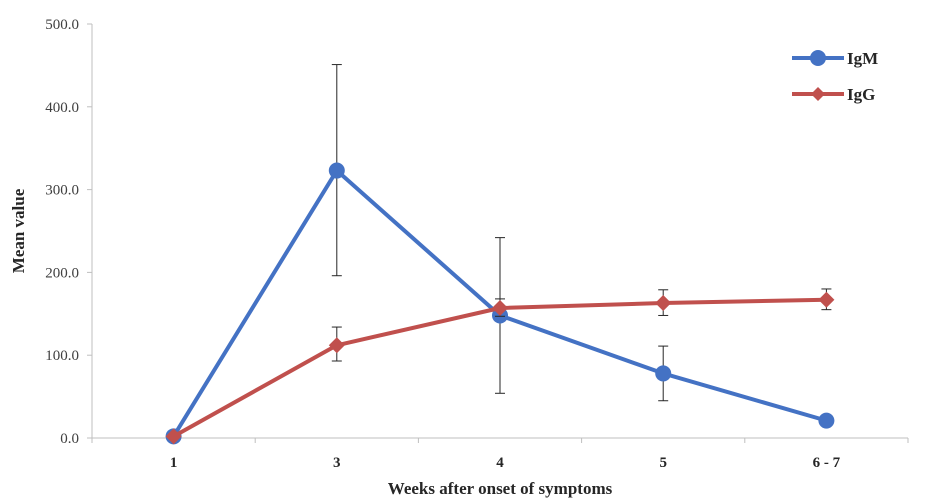 The width and height of the screenshot is (932, 498). What do you see at coordinates (69, 439) in the screenshot?
I see `y-tick-label: 0.0` at bounding box center [69, 439].